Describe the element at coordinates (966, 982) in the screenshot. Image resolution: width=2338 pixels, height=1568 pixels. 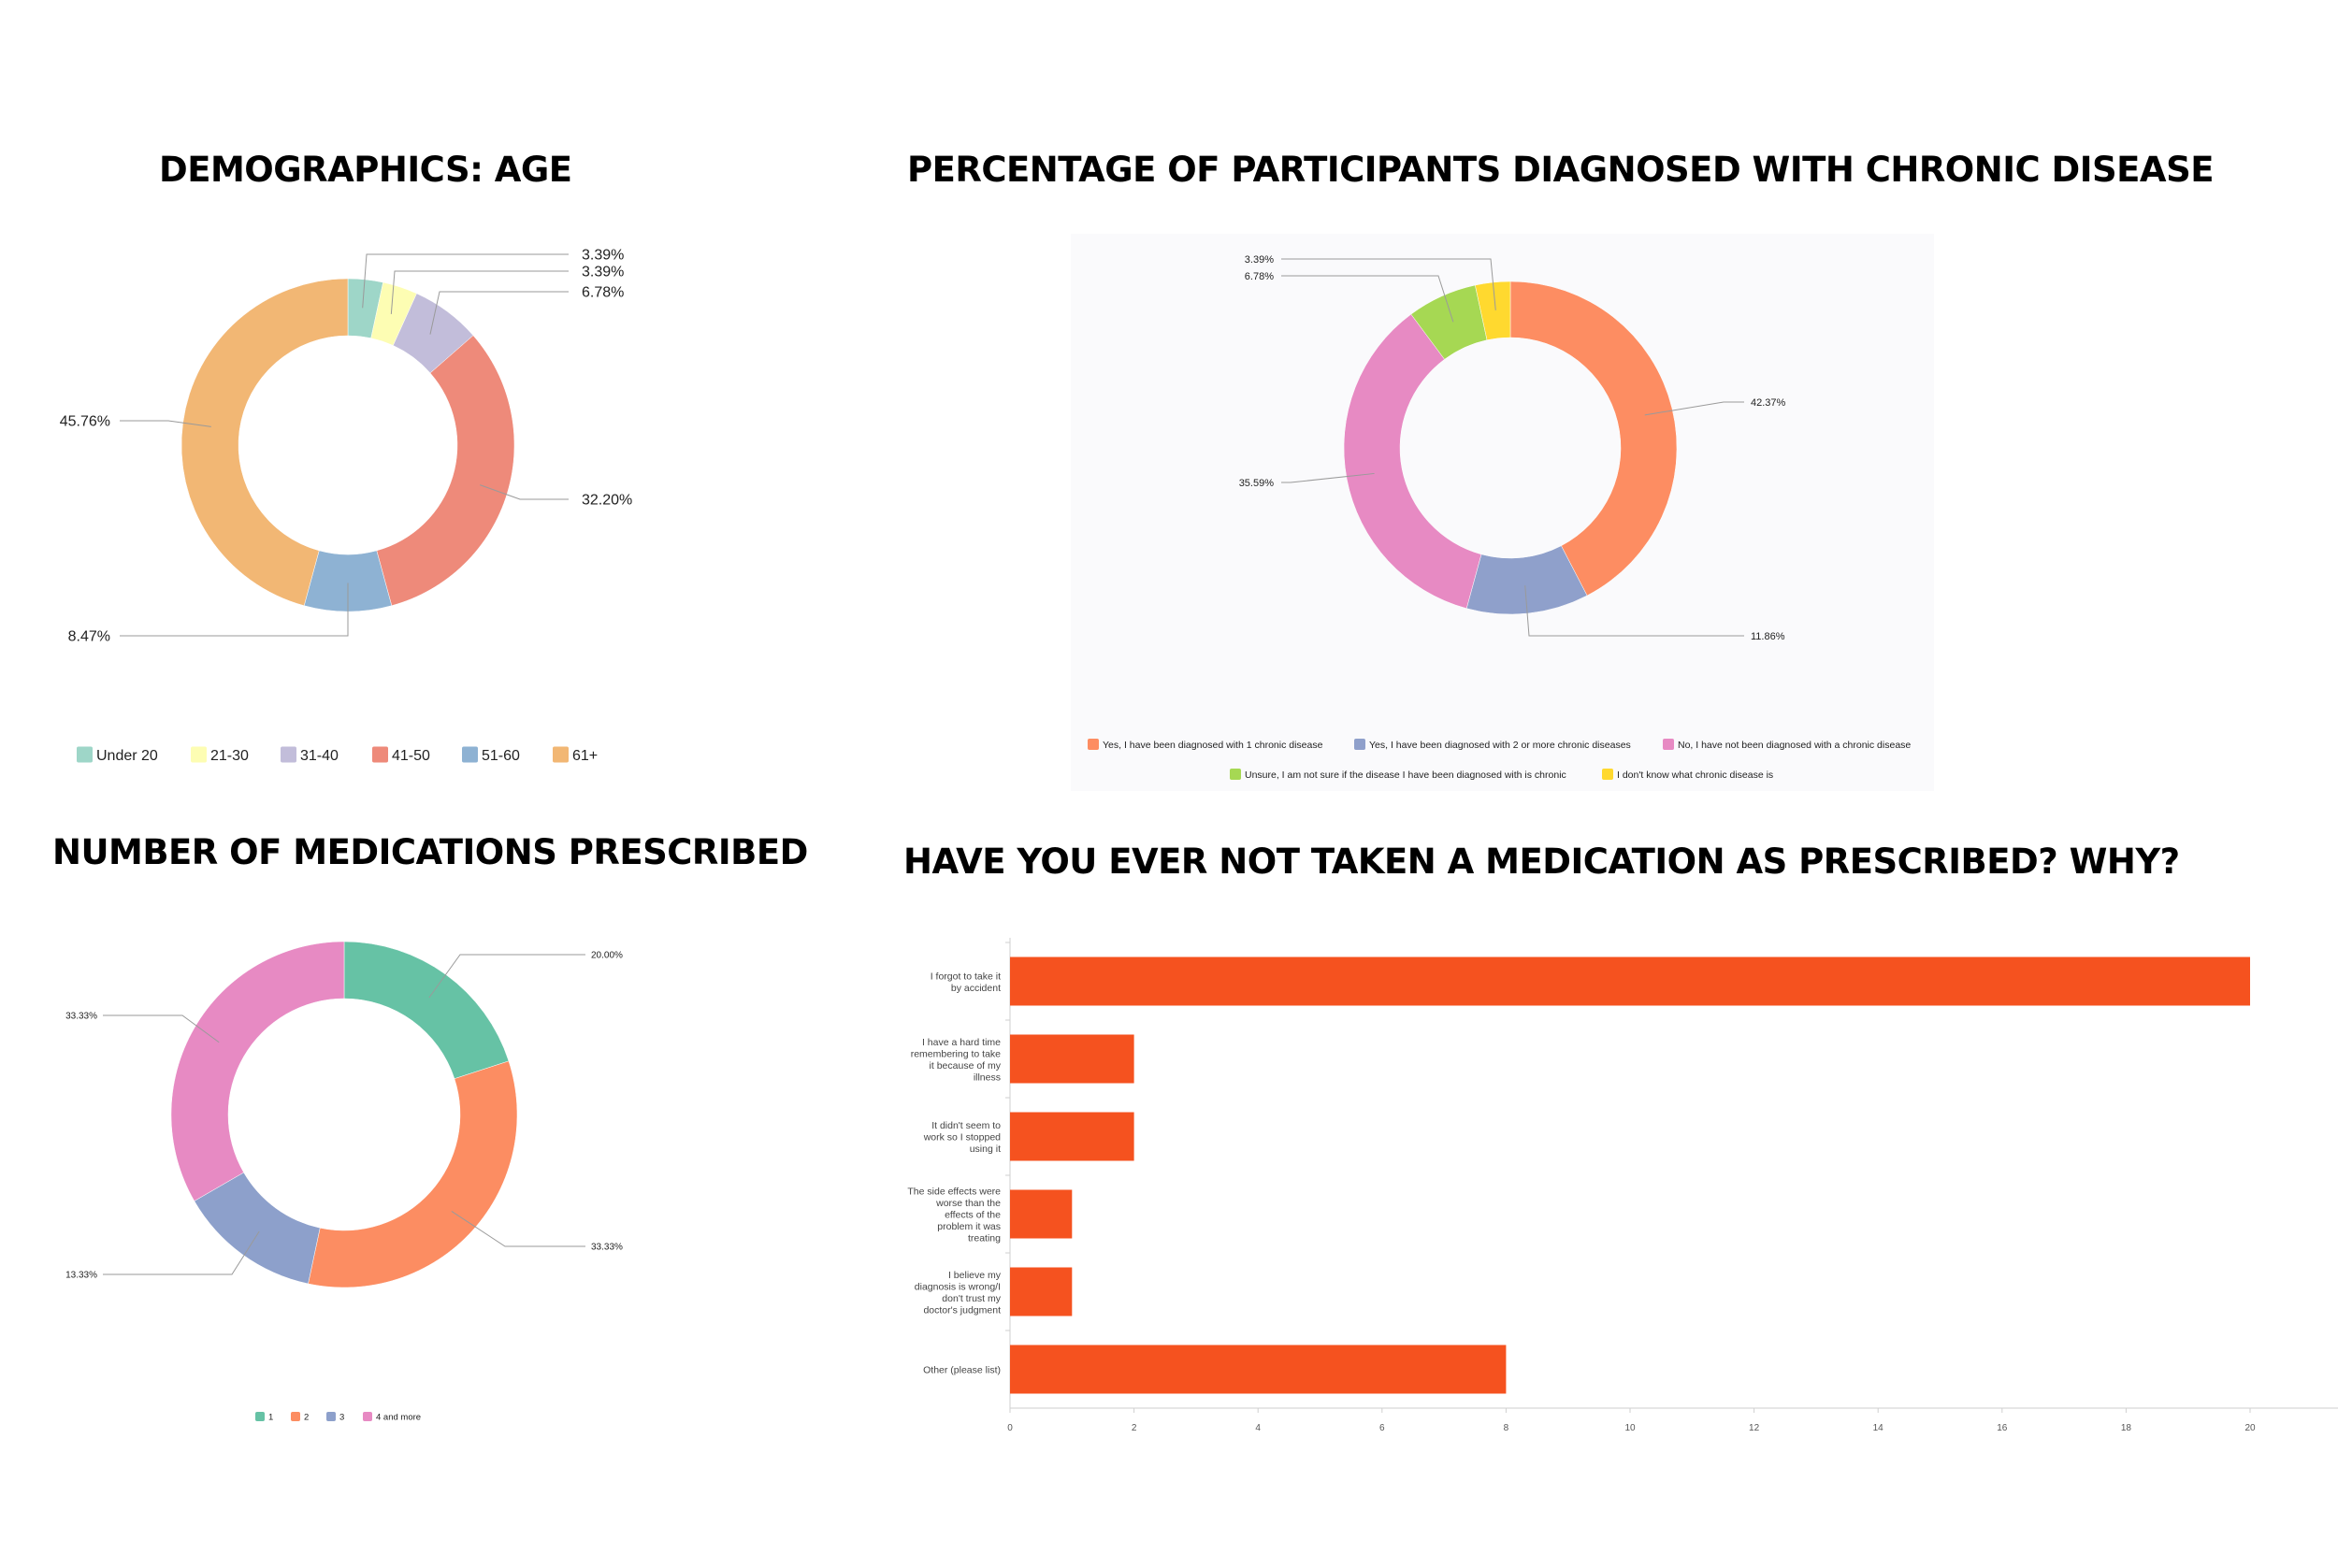
I see `bar-category-label: I forgot to take it by accident` at that location.